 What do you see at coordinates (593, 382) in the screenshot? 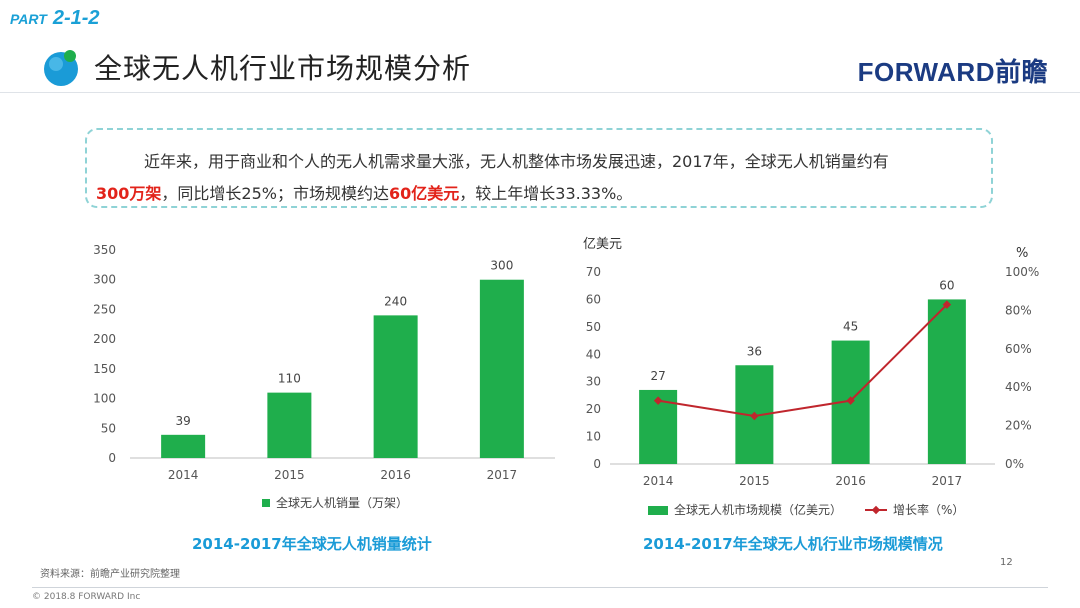
I see `y-tick-label: 30` at bounding box center [593, 382].